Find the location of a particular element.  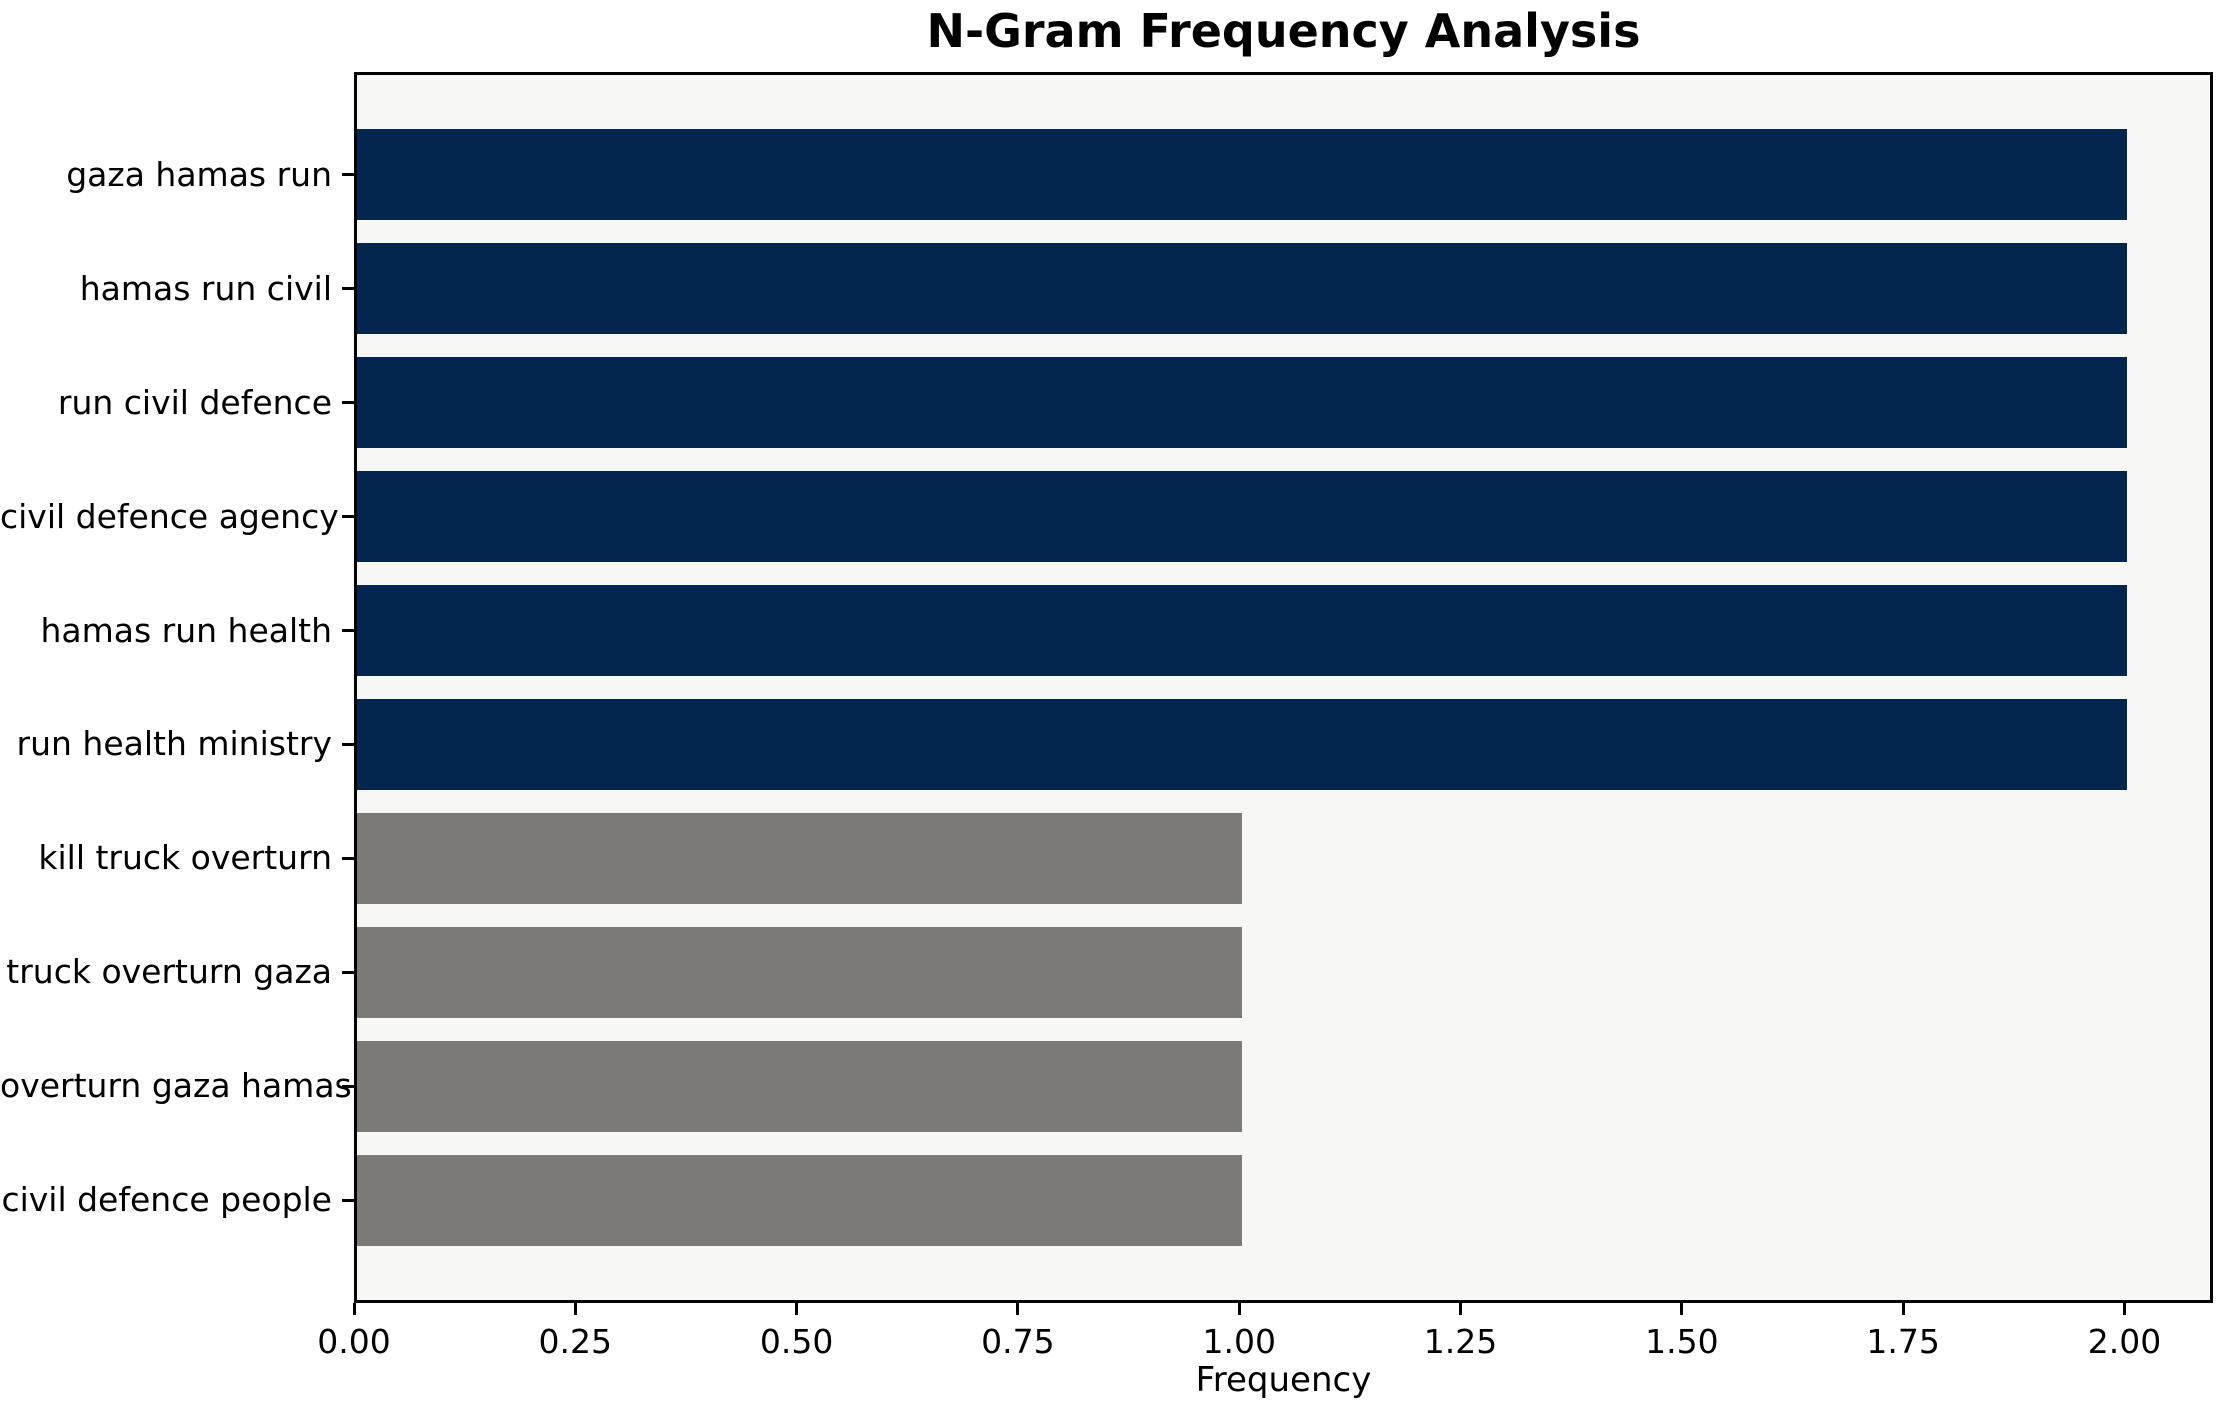

y-tick-label: kill truck overturn is located at coordinates (185, 858).